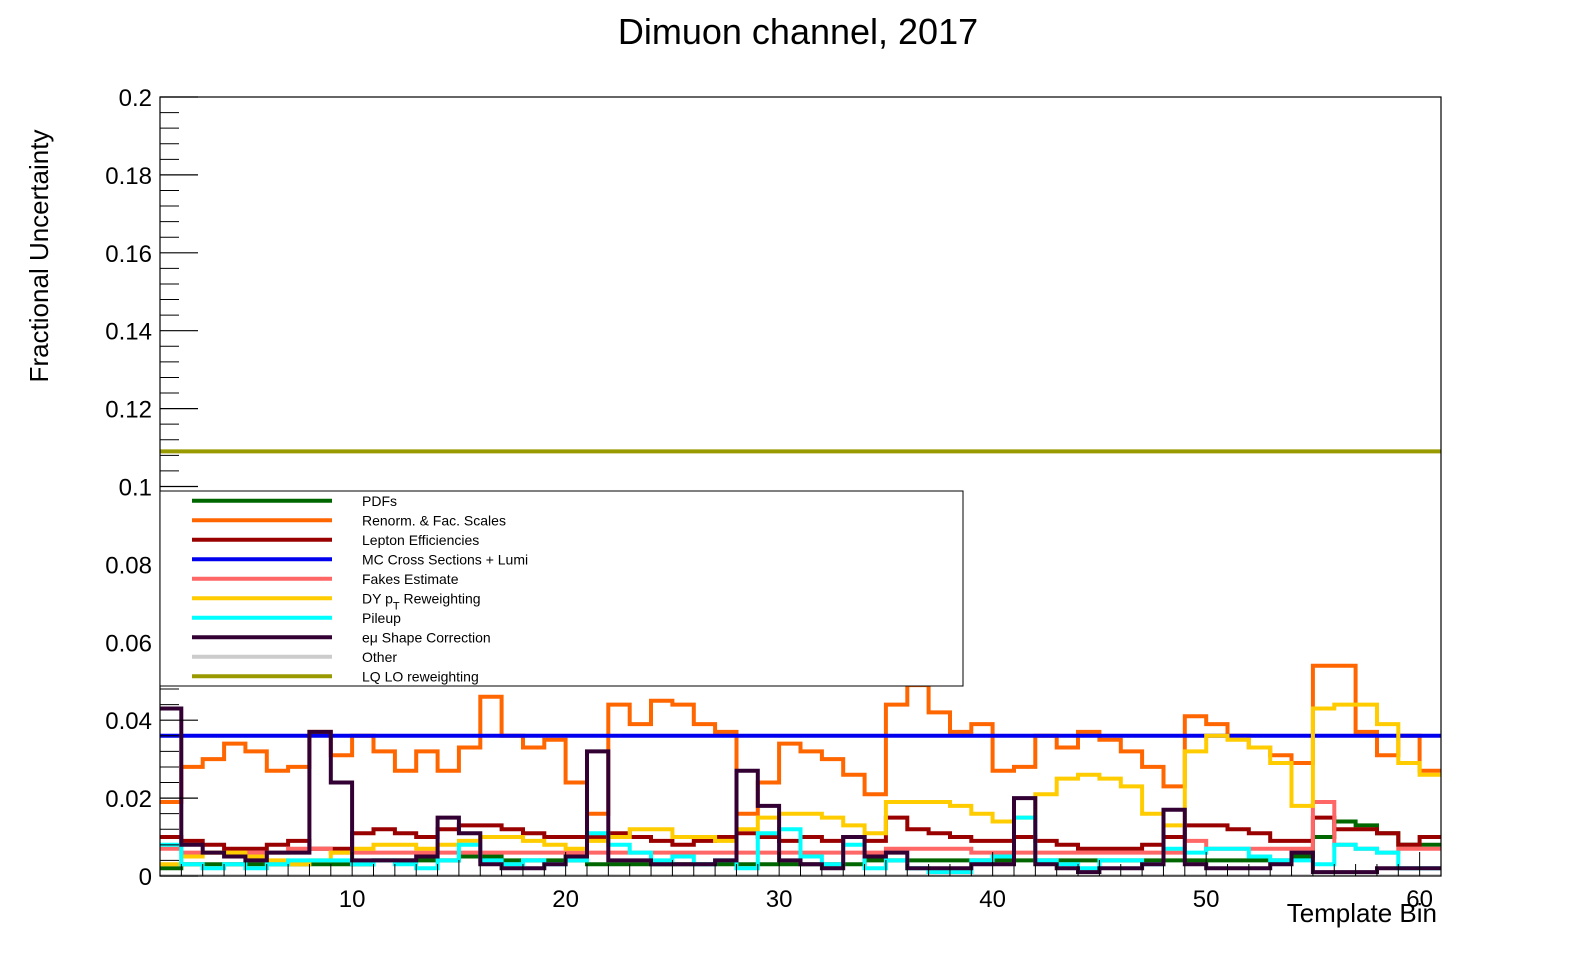 This screenshot has height=972, width=1596. What do you see at coordinates (445, 559) in the screenshot?
I see `legend-label: MC Cross Sections + Lumi` at bounding box center [445, 559].